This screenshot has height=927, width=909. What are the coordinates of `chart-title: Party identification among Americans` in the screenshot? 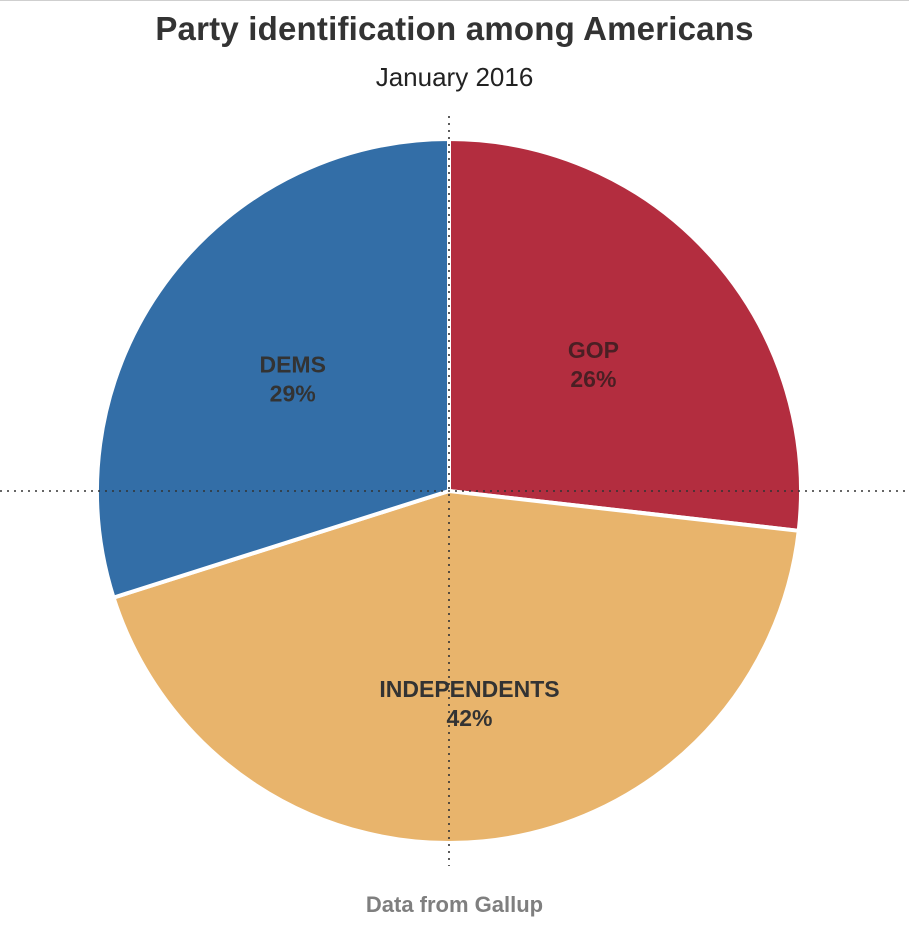 It's located at (454, 28).